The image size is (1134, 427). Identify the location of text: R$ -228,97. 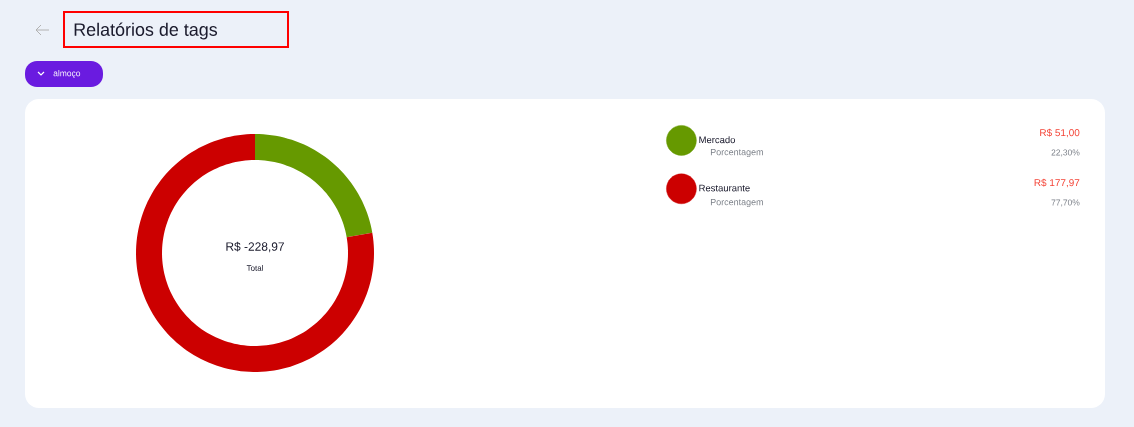
(255, 247).